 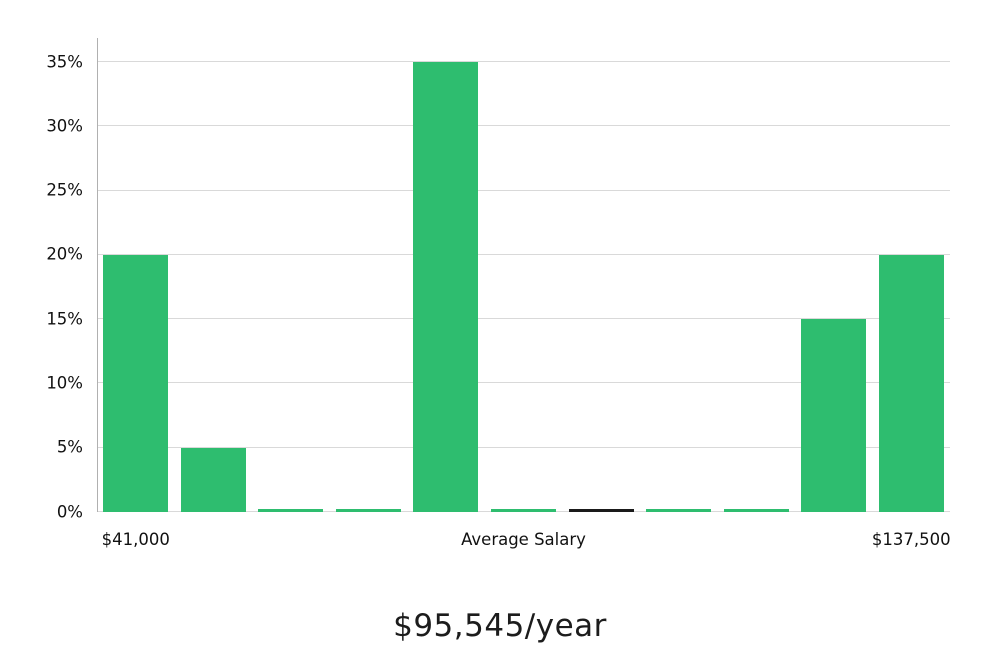 What do you see at coordinates (97, 275) in the screenshot?
I see `y-axis-line` at bounding box center [97, 275].